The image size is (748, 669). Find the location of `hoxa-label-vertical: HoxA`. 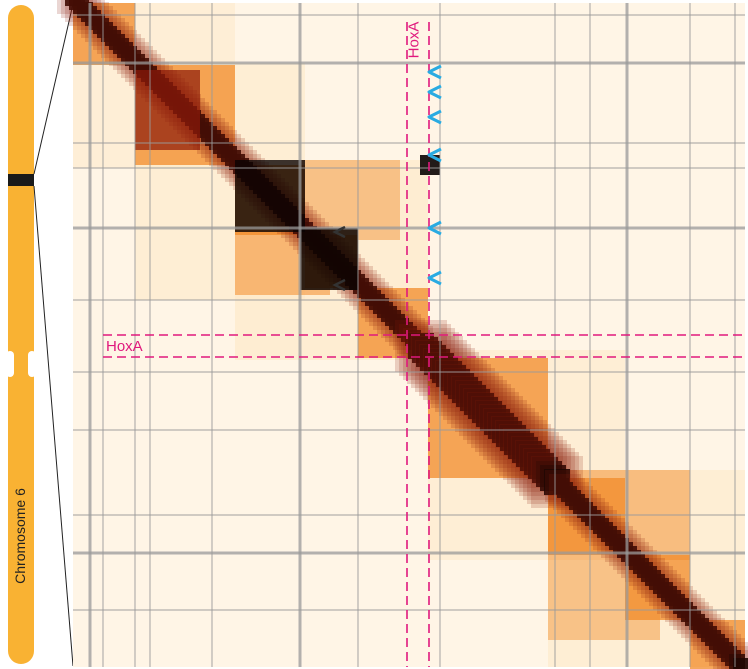

hoxa-label-vertical: HoxA is located at coordinates (414, 40).